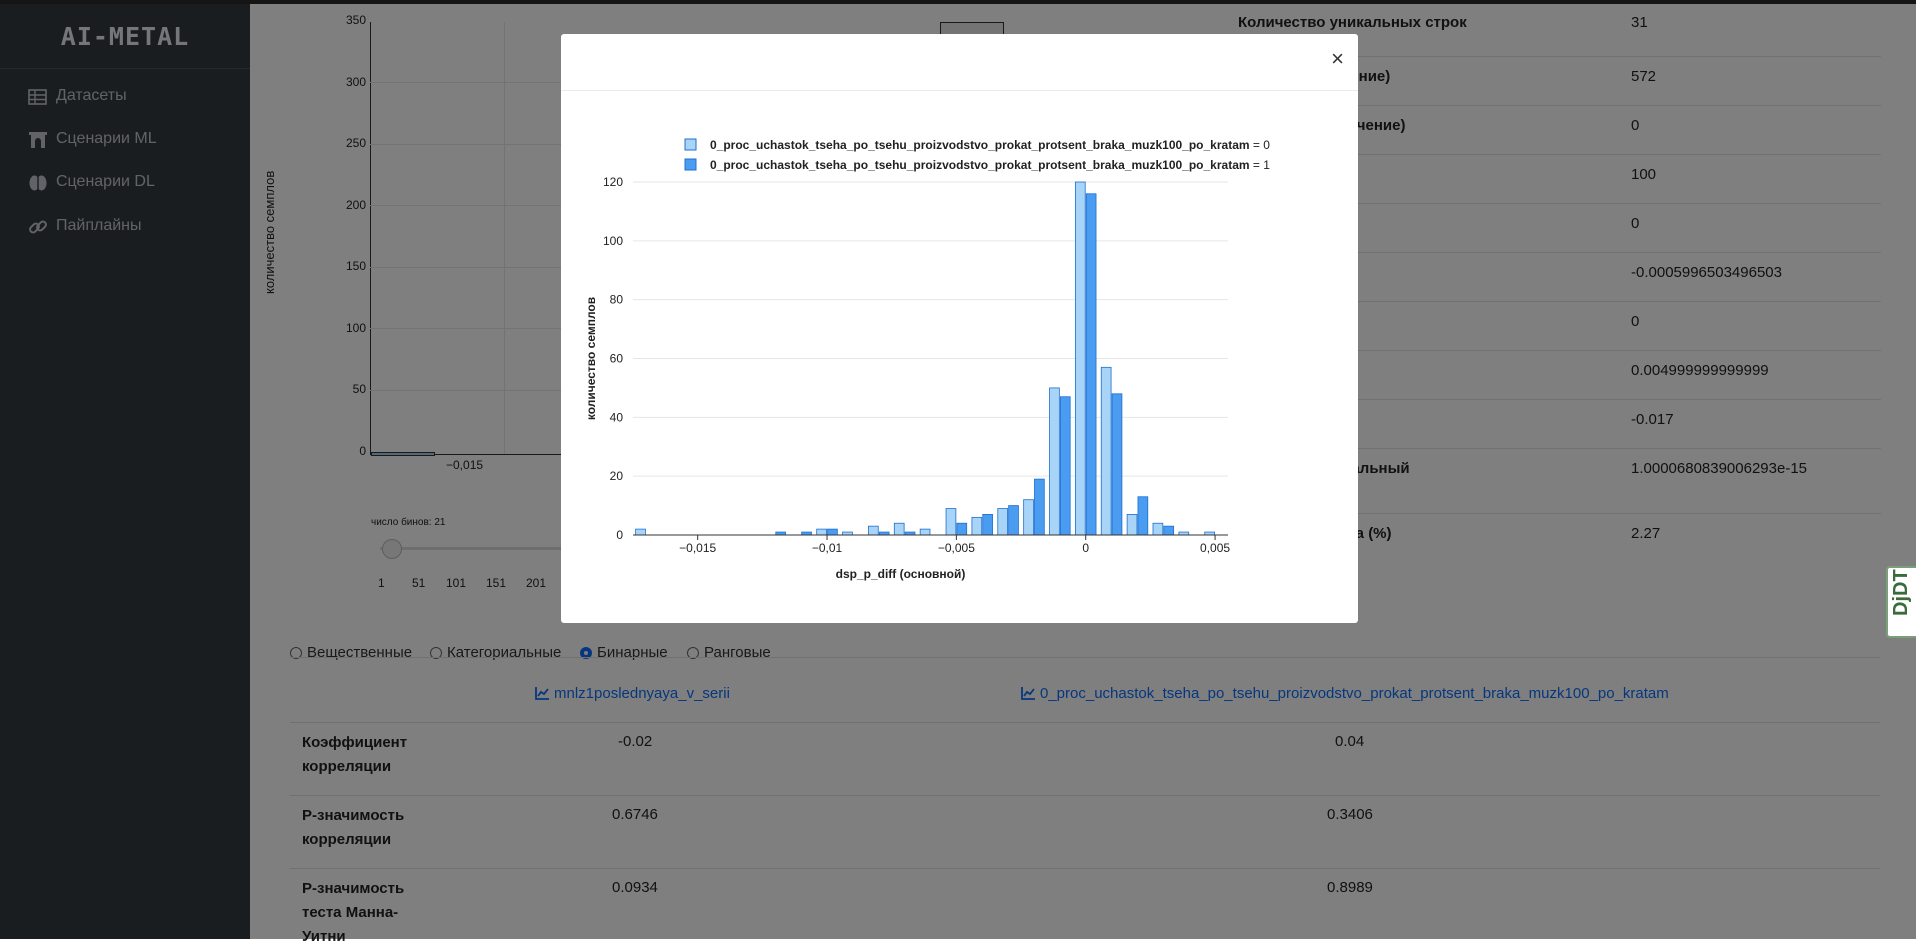 The height and width of the screenshot is (949, 1916). What do you see at coordinates (1337, 58) in the screenshot?
I see `close-button: ×` at bounding box center [1337, 58].